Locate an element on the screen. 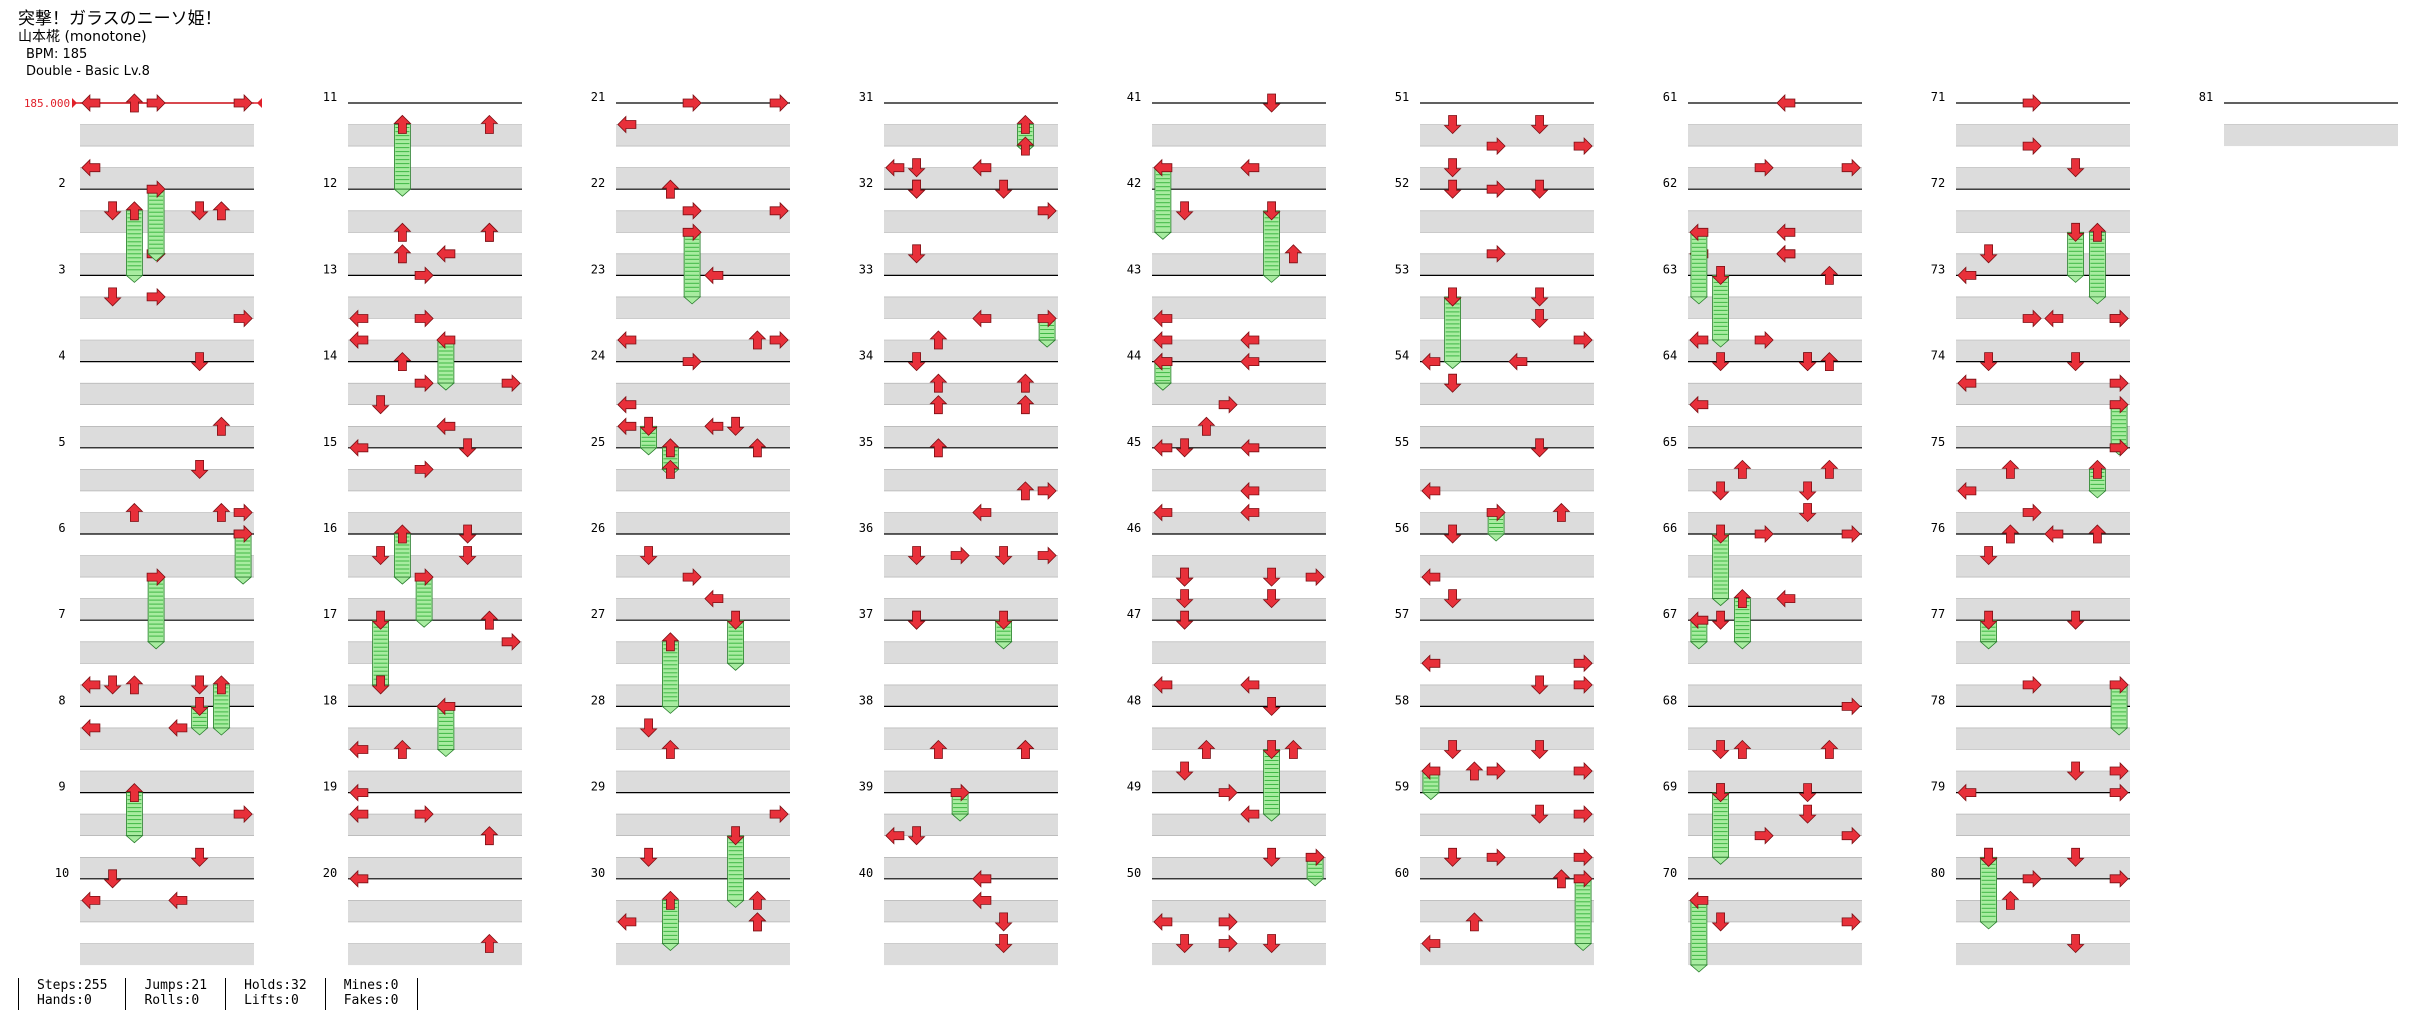  measure-number: 63 is located at coordinates (1670, 269).